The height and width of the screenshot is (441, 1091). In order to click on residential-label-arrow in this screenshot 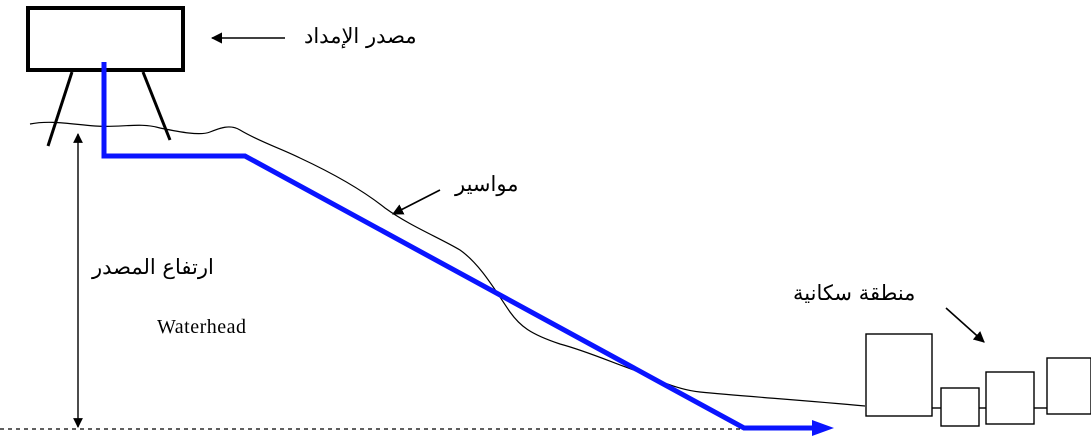, I will do `click(965, 325)`.